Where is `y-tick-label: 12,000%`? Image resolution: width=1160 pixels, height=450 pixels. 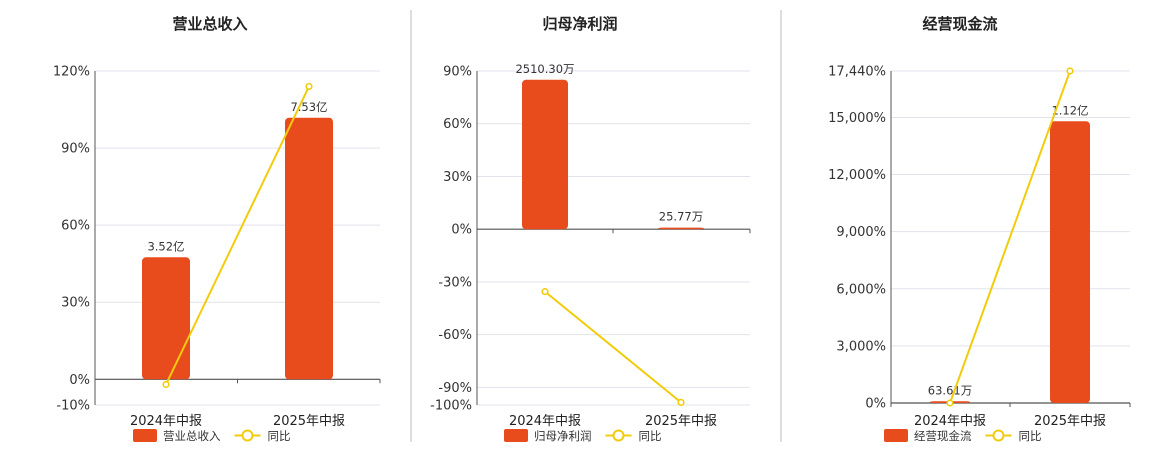 y-tick-label: 12,000% is located at coordinates (857, 175).